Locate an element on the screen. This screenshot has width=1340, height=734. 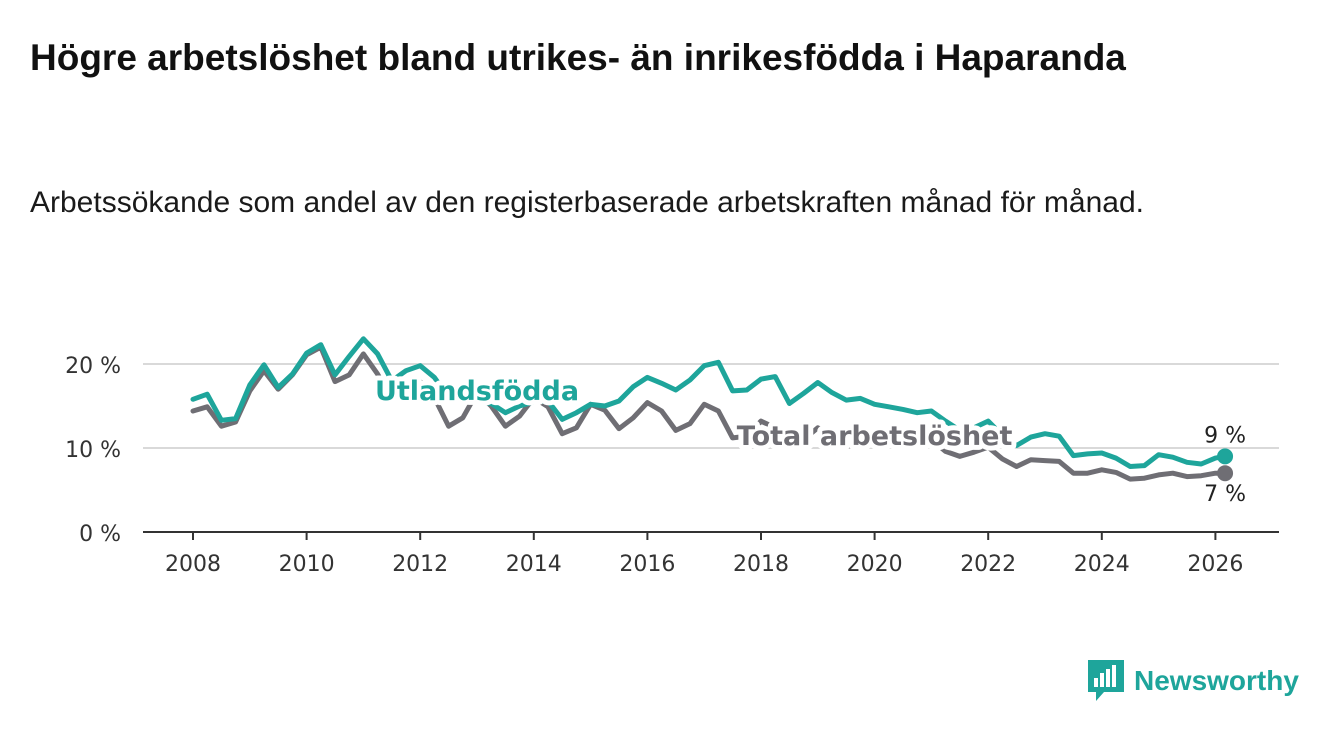
x-tick-label-2022: 2022 is located at coordinates (988, 564).